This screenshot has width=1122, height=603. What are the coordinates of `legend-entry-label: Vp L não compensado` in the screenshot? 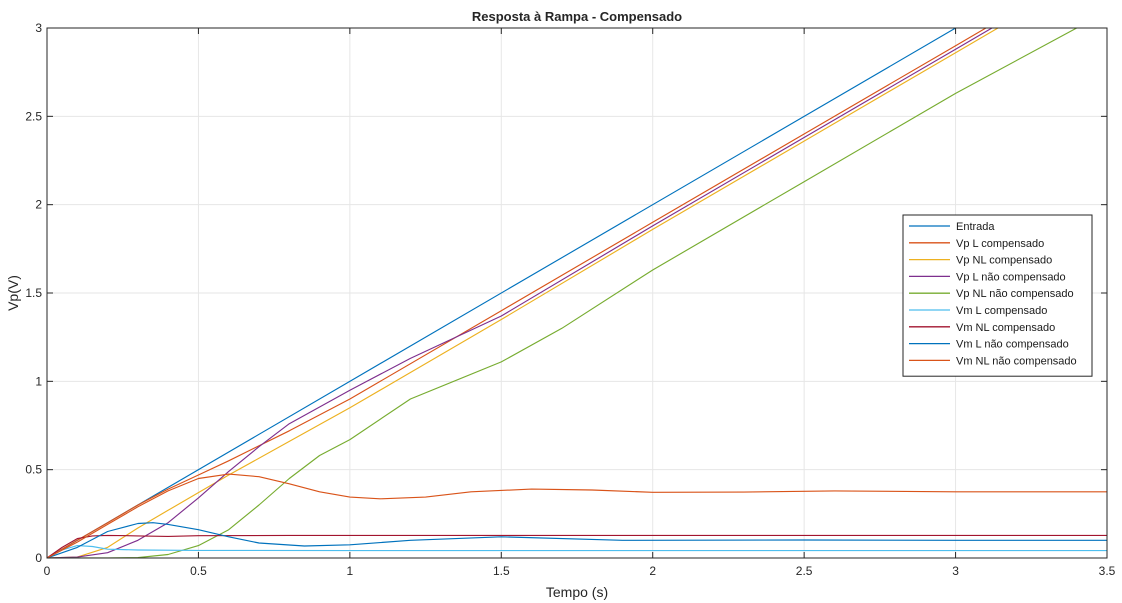 It's located at (1011, 277).